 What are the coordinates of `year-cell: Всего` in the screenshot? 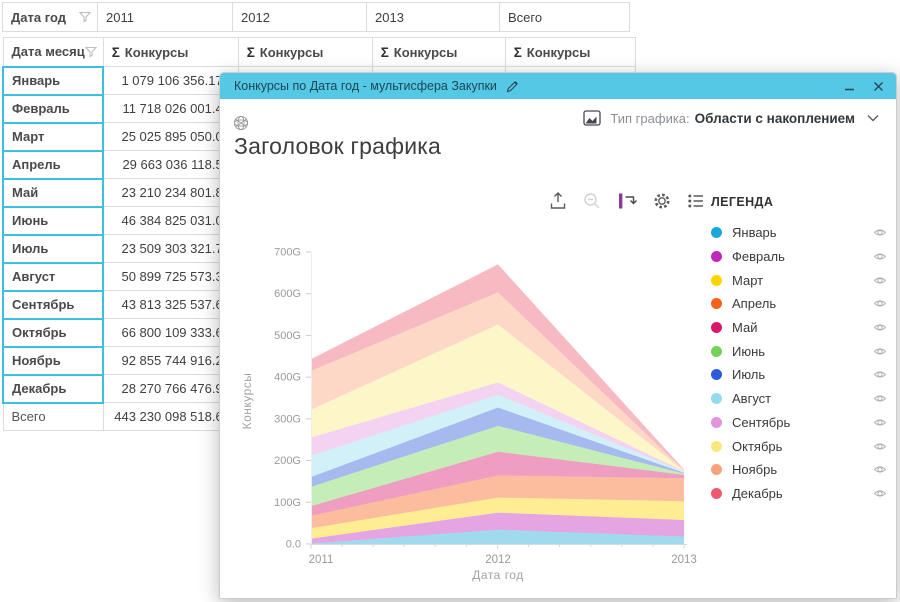 It's located at (564, 17).